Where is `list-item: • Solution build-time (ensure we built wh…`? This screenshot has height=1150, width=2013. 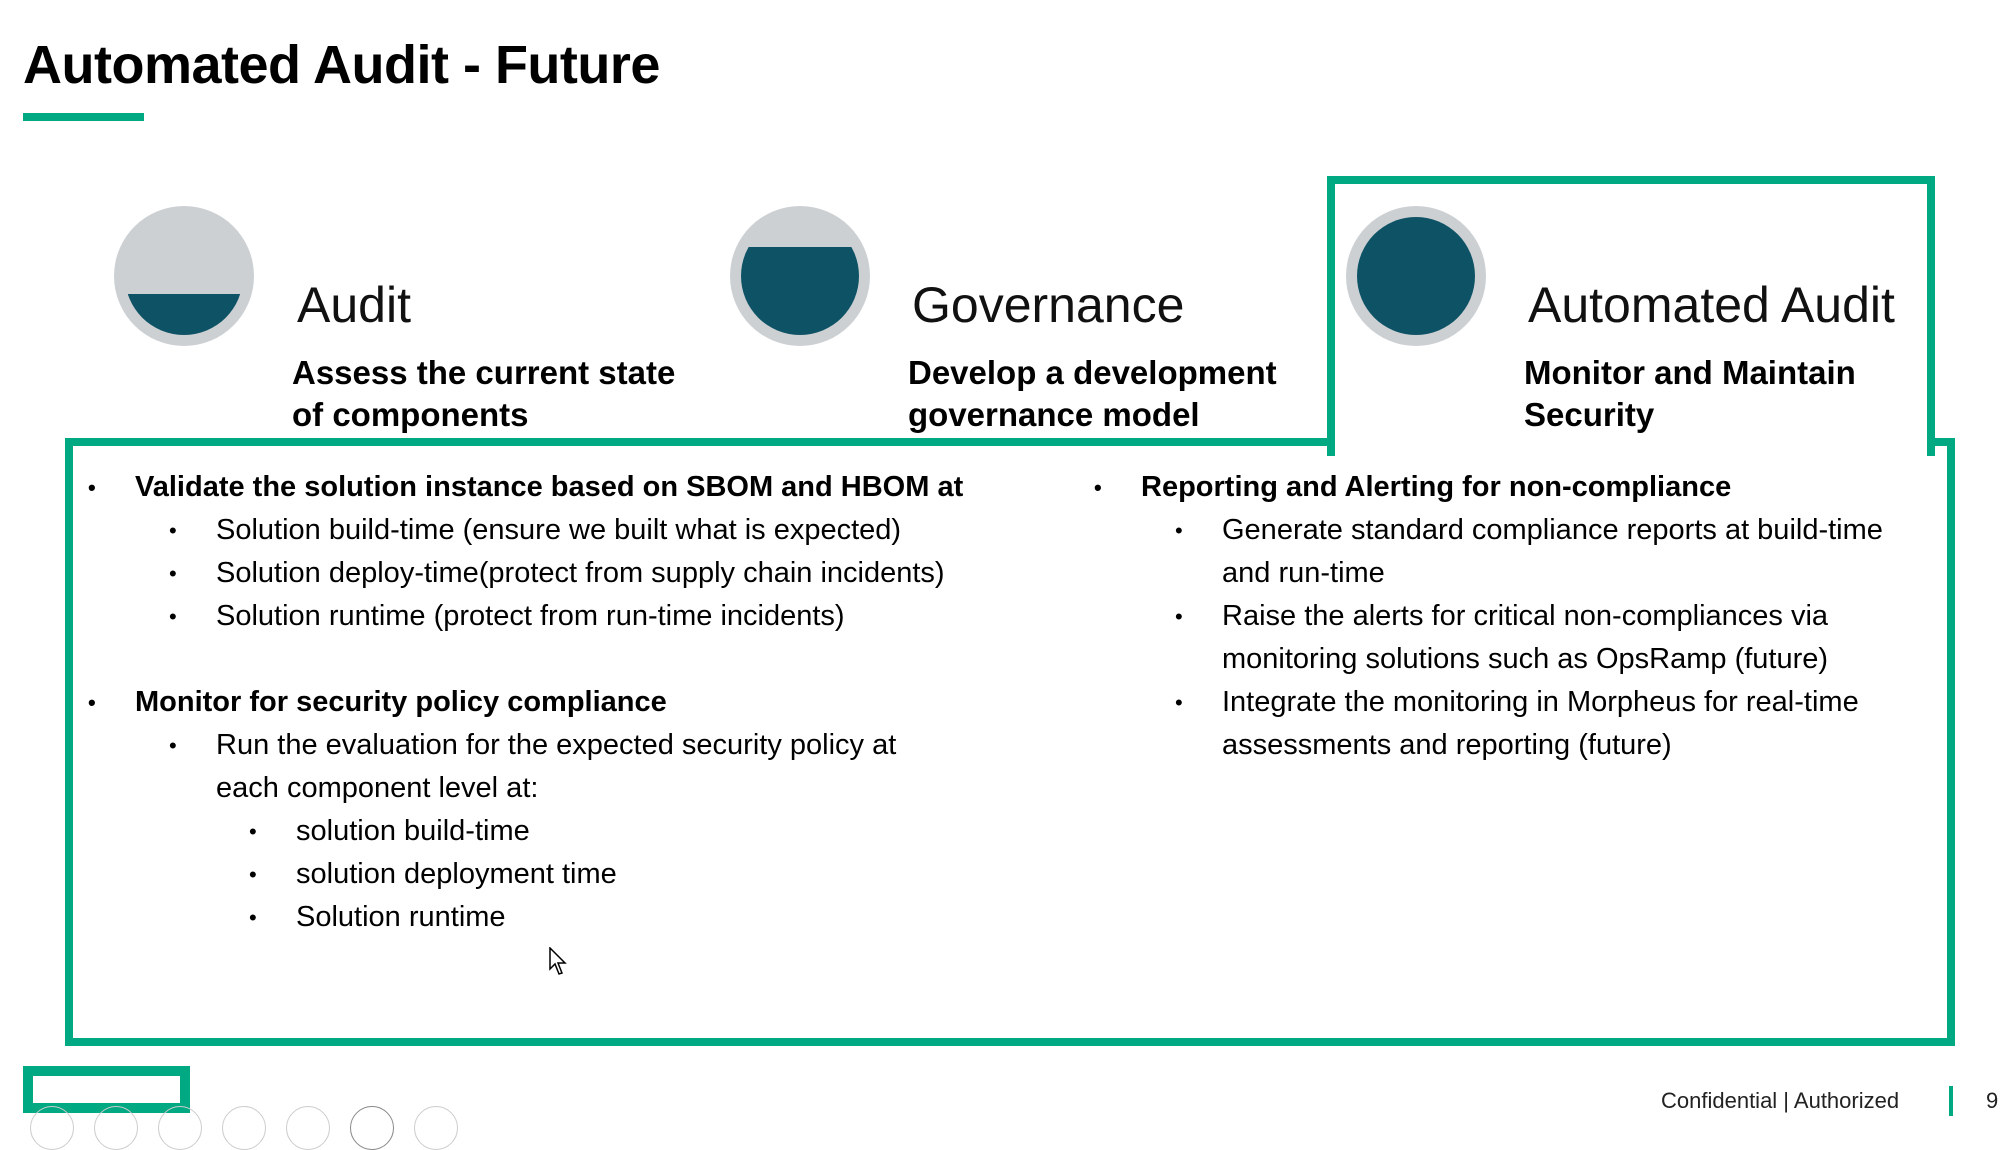
list-item: • Solution build-time (ensure we built wh… is located at coordinates (535, 530).